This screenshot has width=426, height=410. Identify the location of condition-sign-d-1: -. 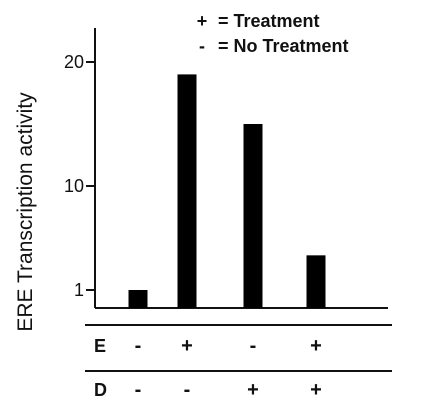
(138, 390).